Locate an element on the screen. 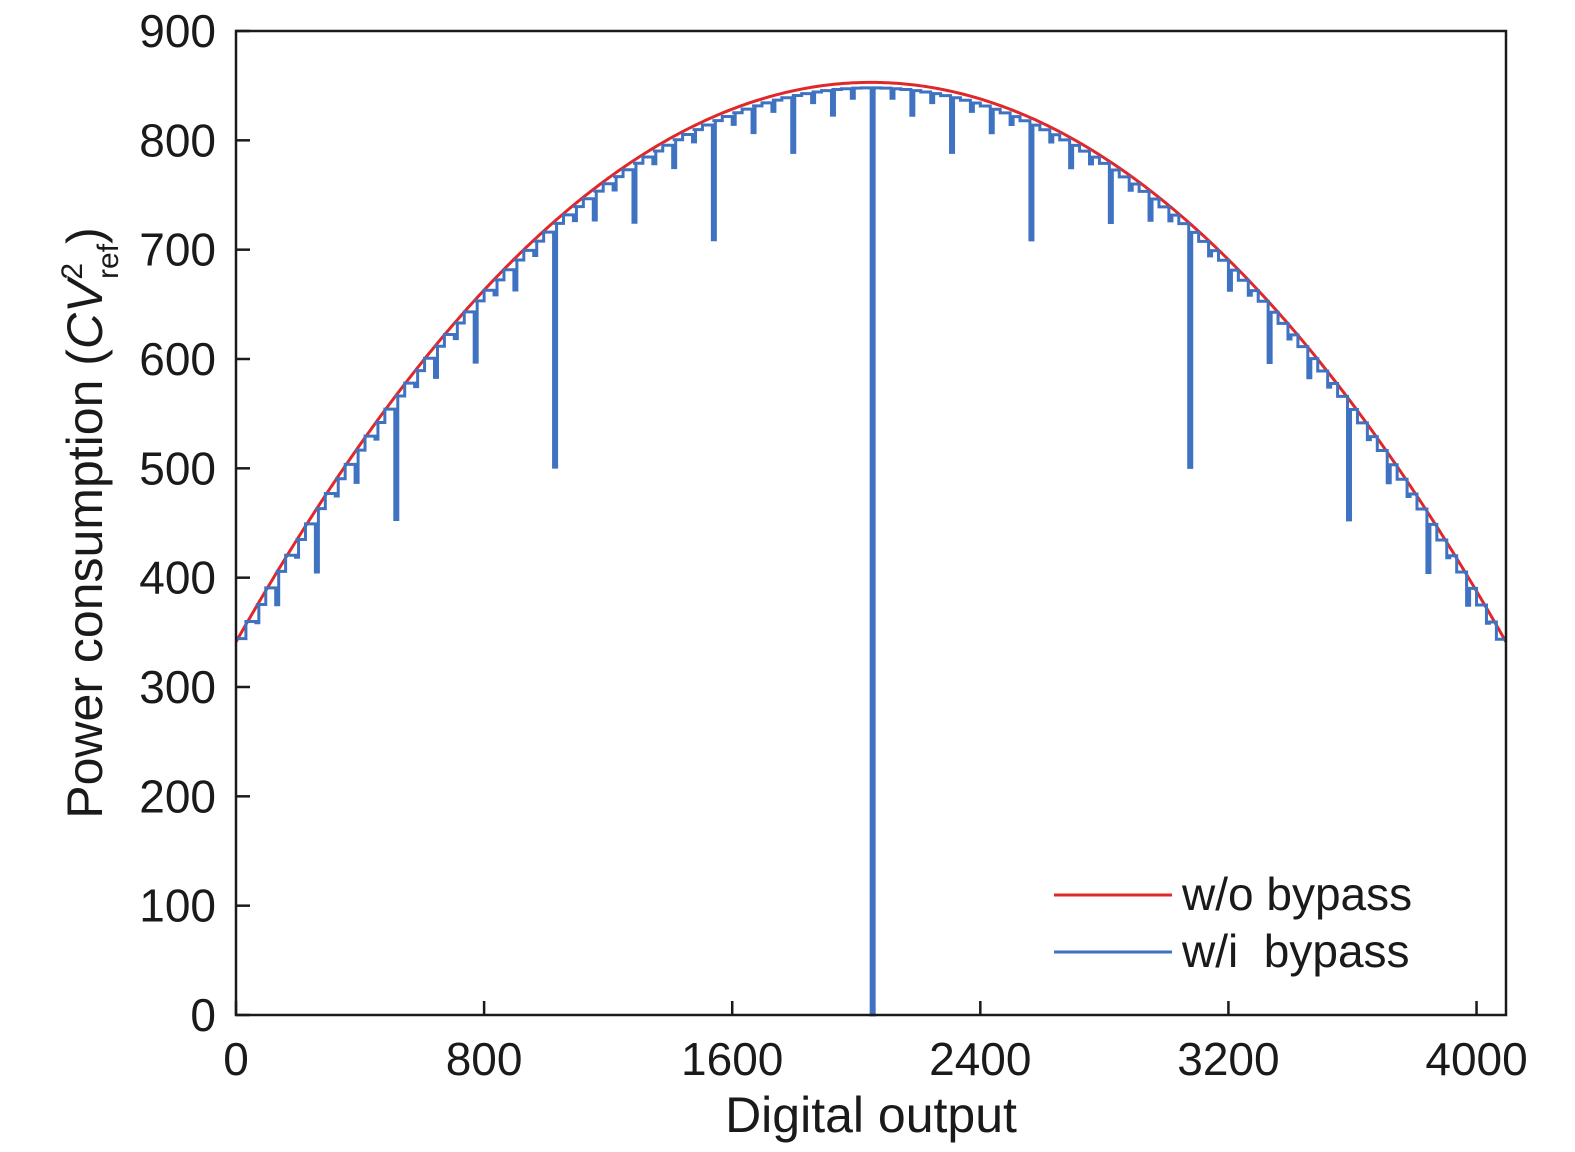 The image size is (1575, 1152). y-tick-label: 400 is located at coordinates (177, 578).